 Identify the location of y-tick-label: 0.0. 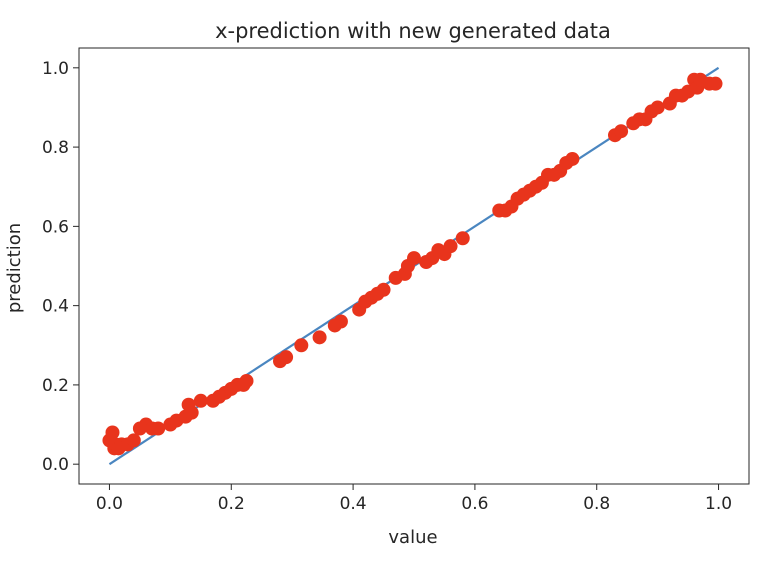
(55, 465).